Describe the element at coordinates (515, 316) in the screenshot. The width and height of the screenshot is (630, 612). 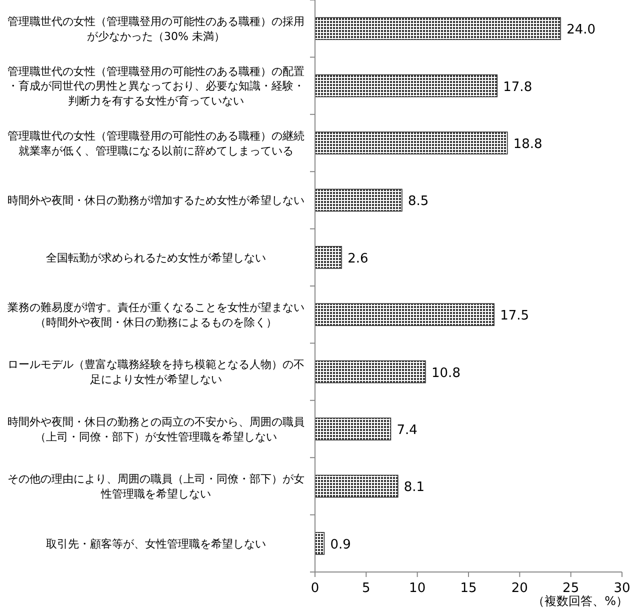
I see `data-label: 17.5` at that location.